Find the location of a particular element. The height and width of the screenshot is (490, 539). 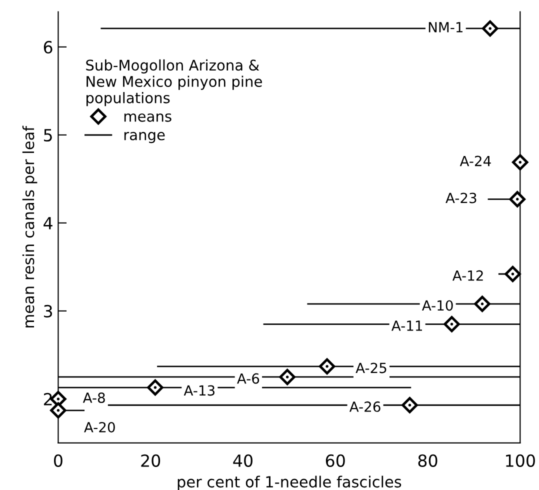

annotation: A-6 is located at coordinates (248, 378).